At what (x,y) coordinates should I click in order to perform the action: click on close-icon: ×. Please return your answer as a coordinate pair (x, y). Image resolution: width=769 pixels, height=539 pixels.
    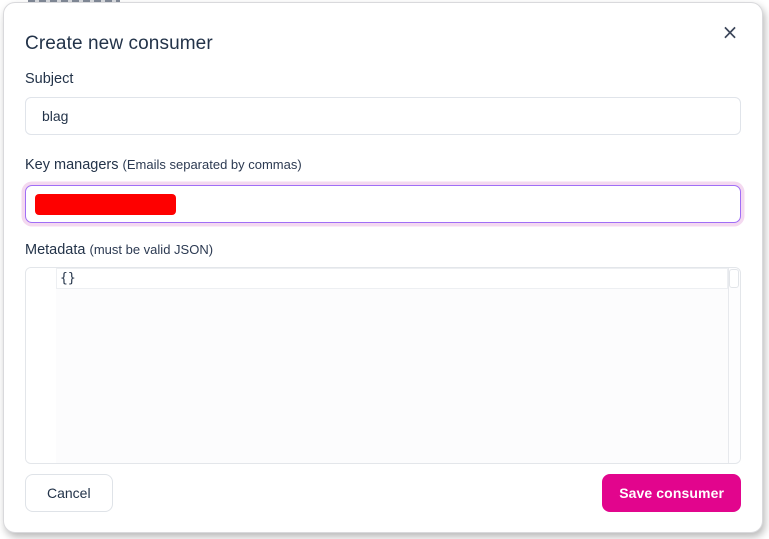
    Looking at the image, I should click on (730, 32).